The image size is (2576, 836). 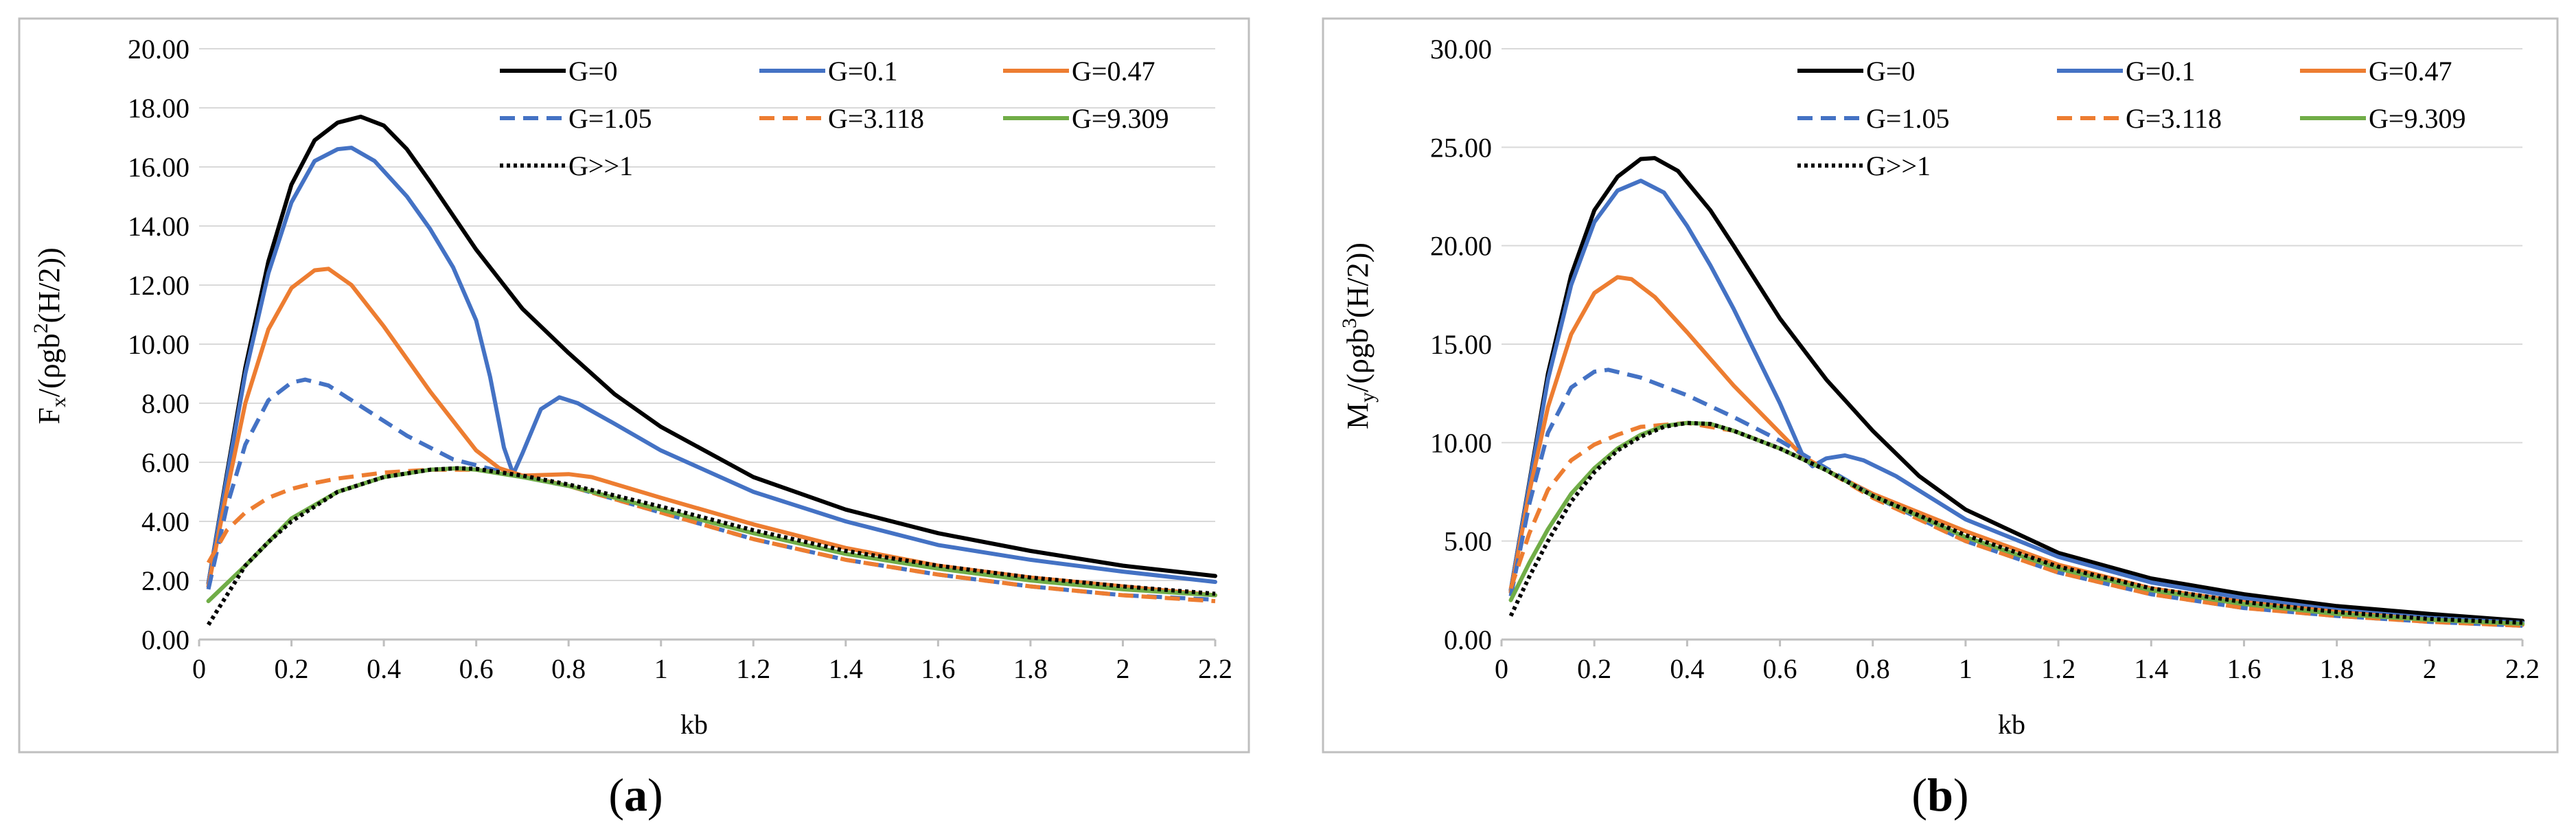 I want to click on chart-a-y-tick-label: 4.00, so click(x=165, y=522).